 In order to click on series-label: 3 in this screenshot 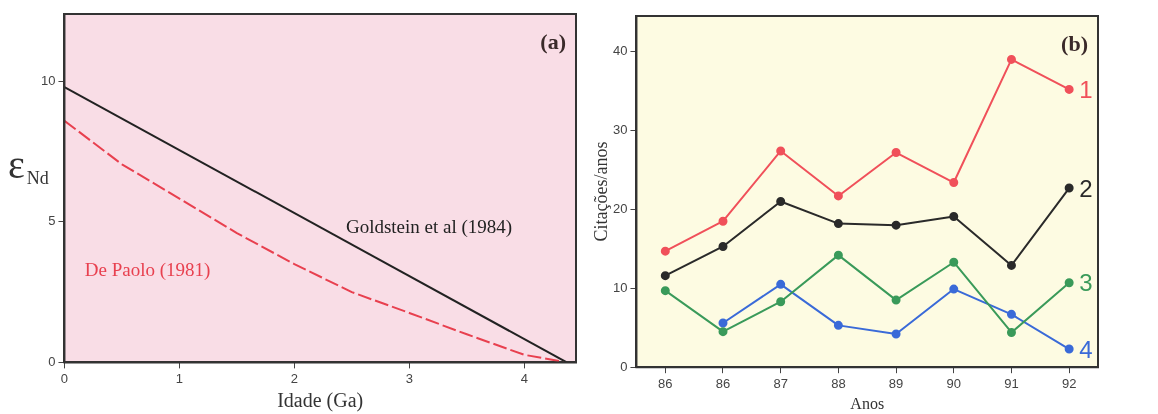, I will do `click(1086, 283)`.